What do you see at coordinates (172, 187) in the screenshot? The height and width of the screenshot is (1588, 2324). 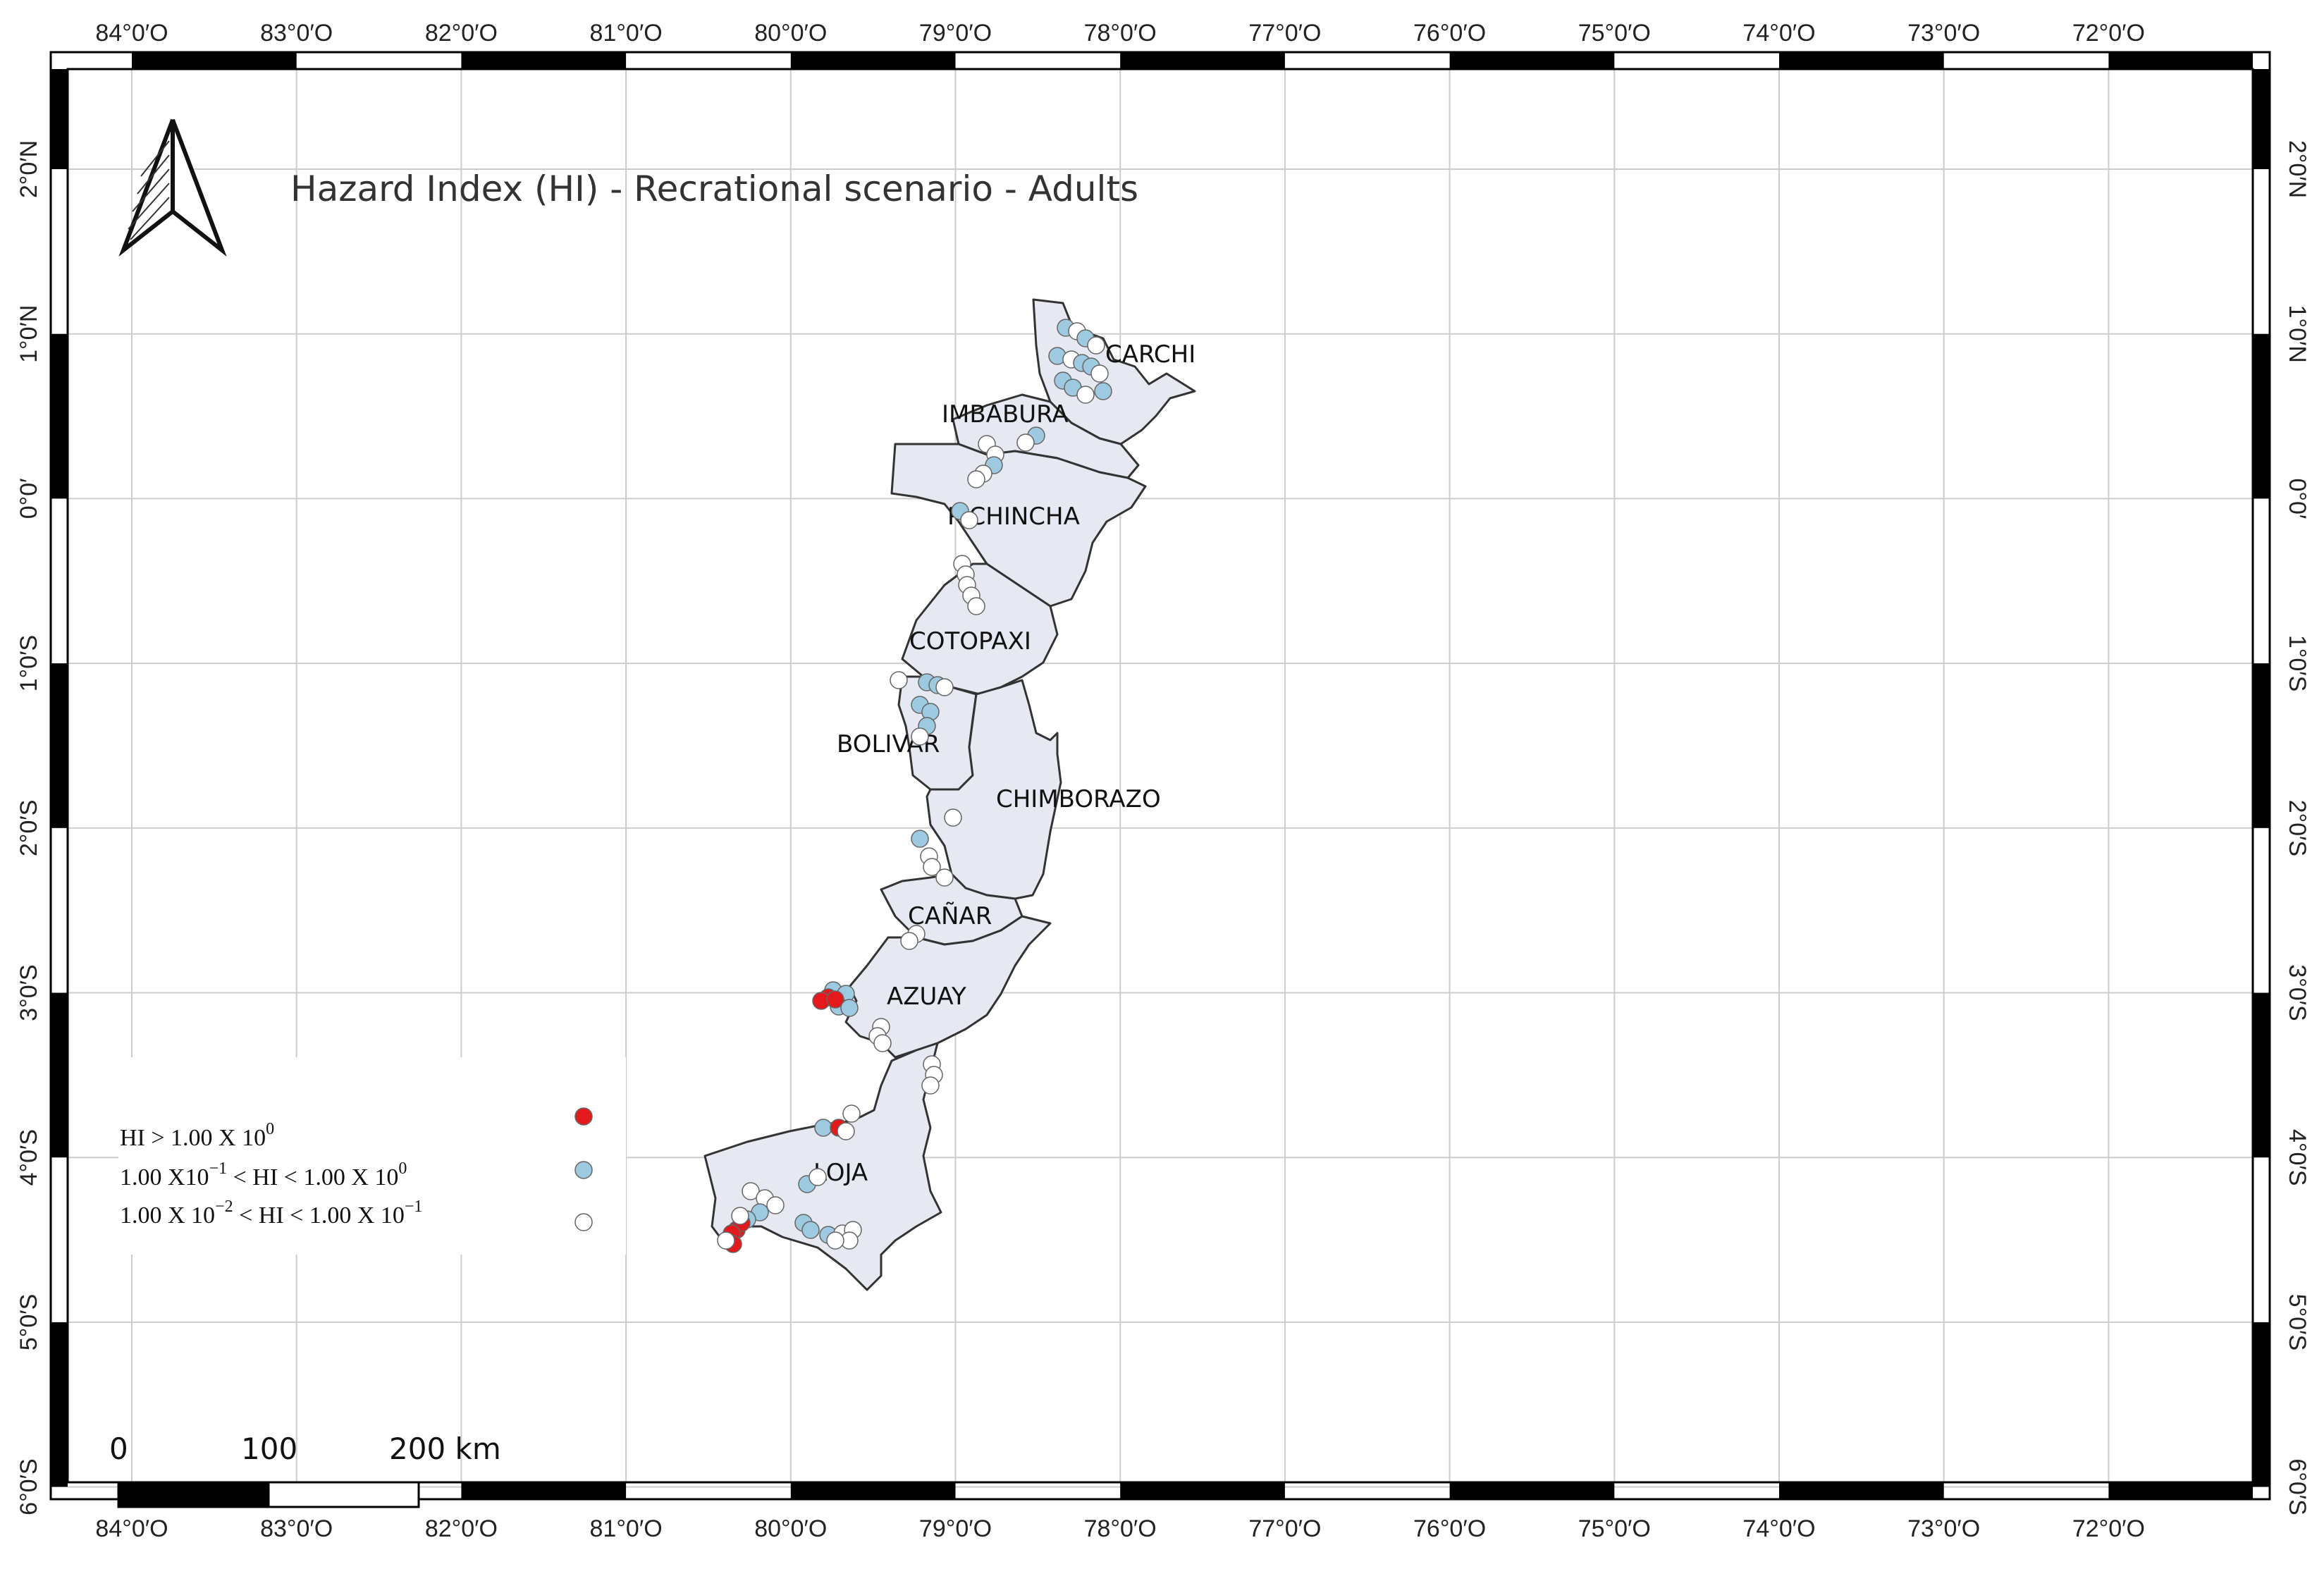 I see `north-arrow-icon` at bounding box center [172, 187].